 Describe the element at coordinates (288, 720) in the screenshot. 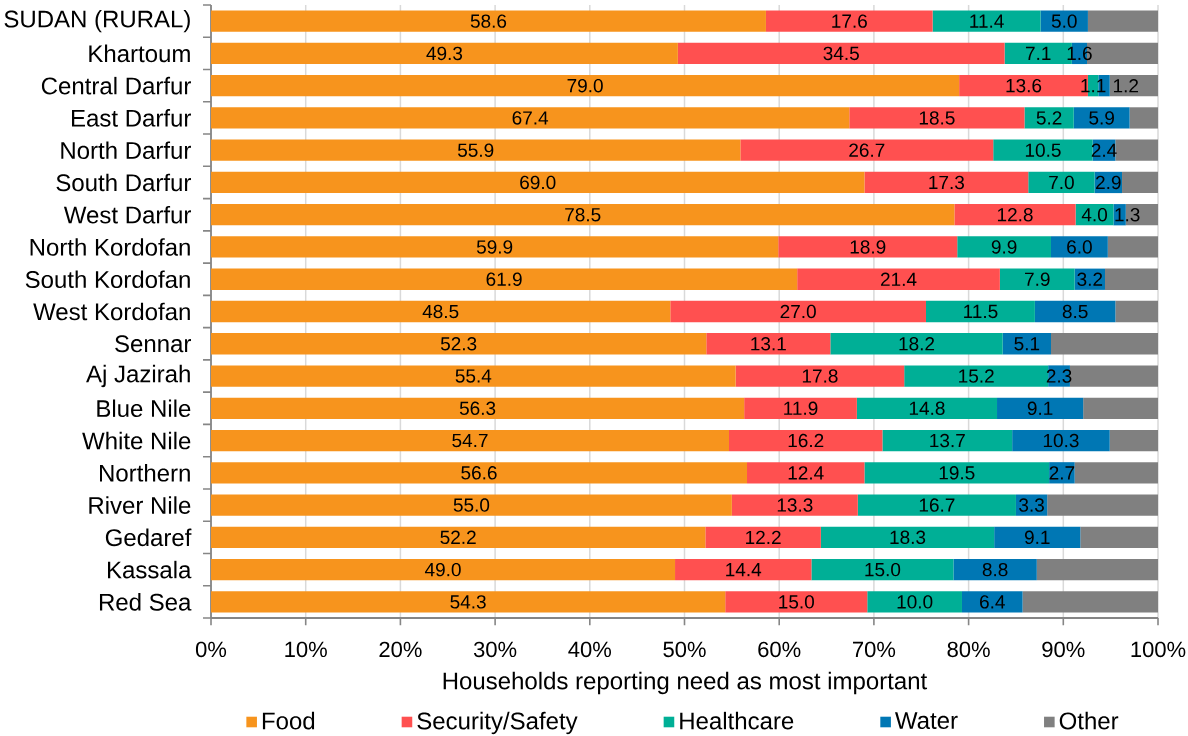

I see `legend-label: Food` at that location.